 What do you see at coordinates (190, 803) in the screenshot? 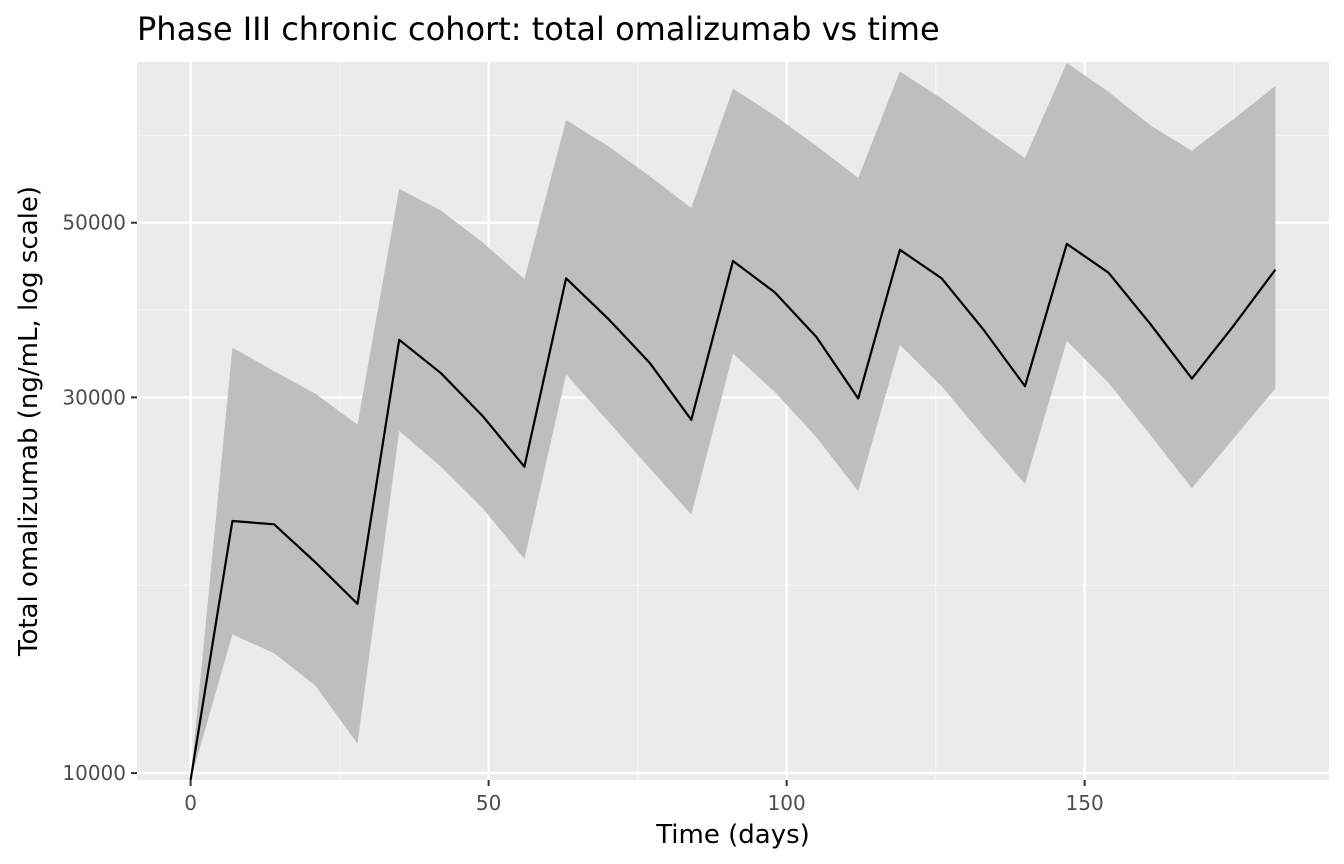
I see `x-tick-label: 0` at bounding box center [190, 803].